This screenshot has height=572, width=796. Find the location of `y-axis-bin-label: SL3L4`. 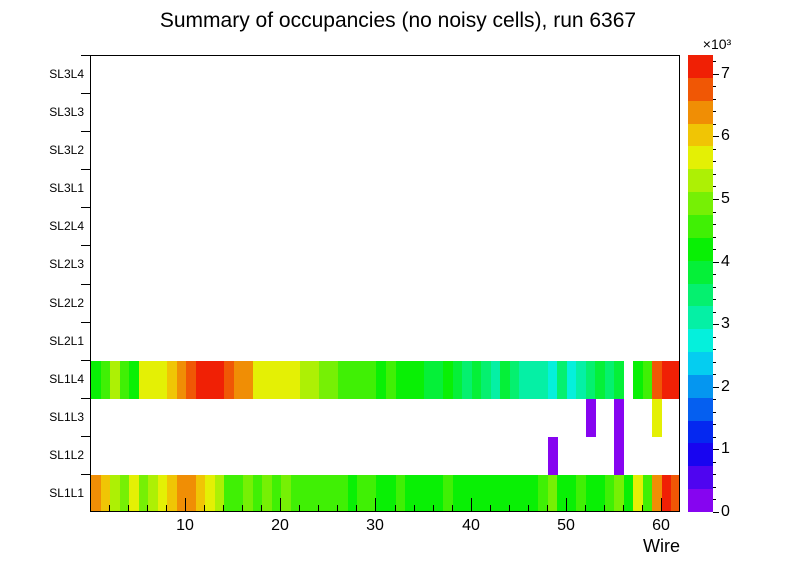

y-axis-bin-label: SL3L4 is located at coordinates (66, 74).